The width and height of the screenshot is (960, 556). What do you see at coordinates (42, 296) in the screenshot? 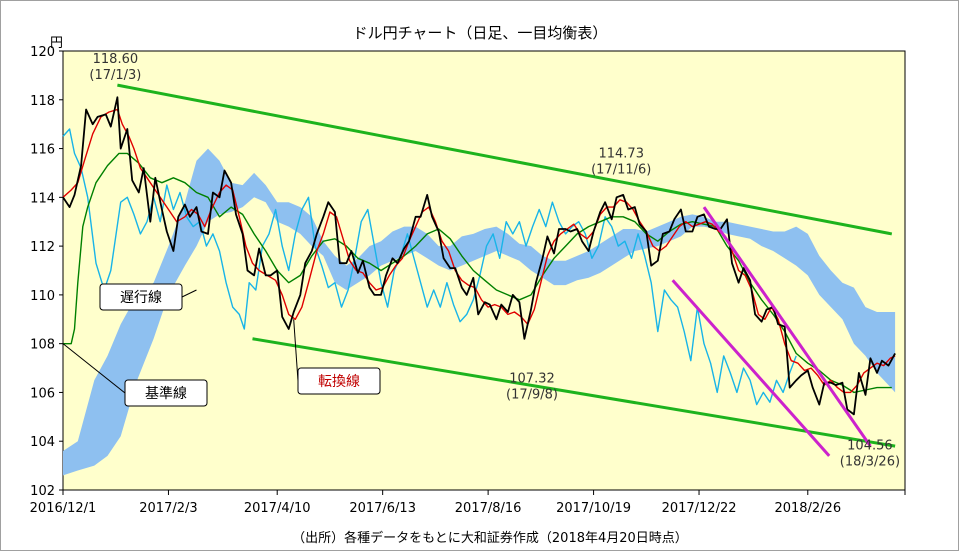
I see `y-tick-label: 110` at bounding box center [42, 296].